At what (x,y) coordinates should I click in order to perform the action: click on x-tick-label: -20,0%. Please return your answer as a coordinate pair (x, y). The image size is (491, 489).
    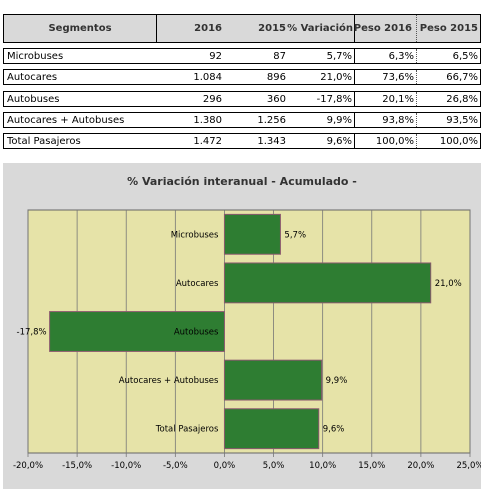
    Looking at the image, I should click on (28, 466).